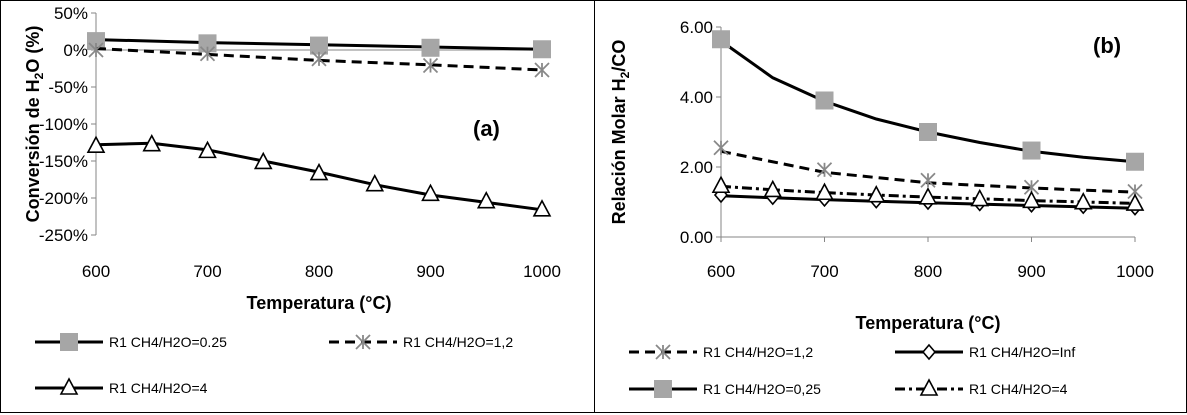  I want to click on legend-entry: R1 CH4/H2O=0.25, so click(131, 342).